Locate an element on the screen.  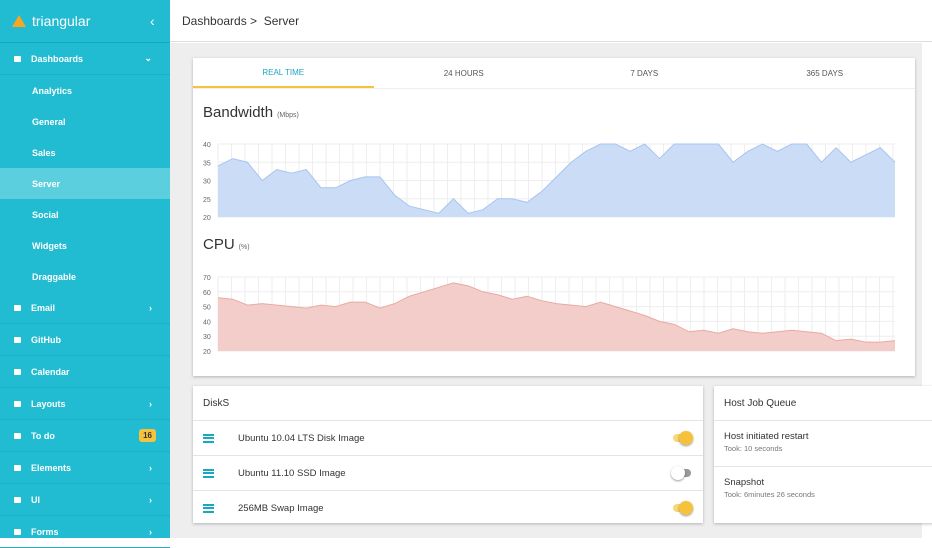
nav-subitem: Sales is located at coordinates (44, 152).